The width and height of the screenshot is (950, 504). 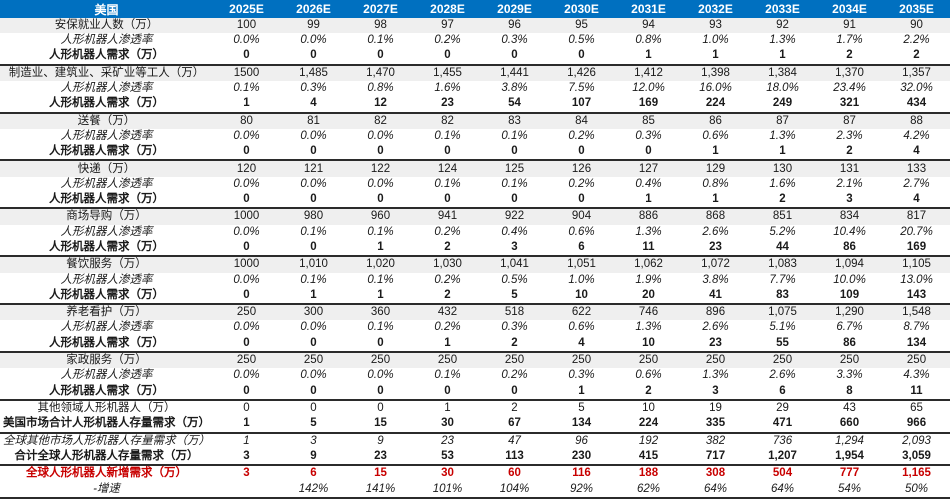 I want to click on meal-delivery-penetration-cell-2034E: 2.3%, so click(x=849, y=135).